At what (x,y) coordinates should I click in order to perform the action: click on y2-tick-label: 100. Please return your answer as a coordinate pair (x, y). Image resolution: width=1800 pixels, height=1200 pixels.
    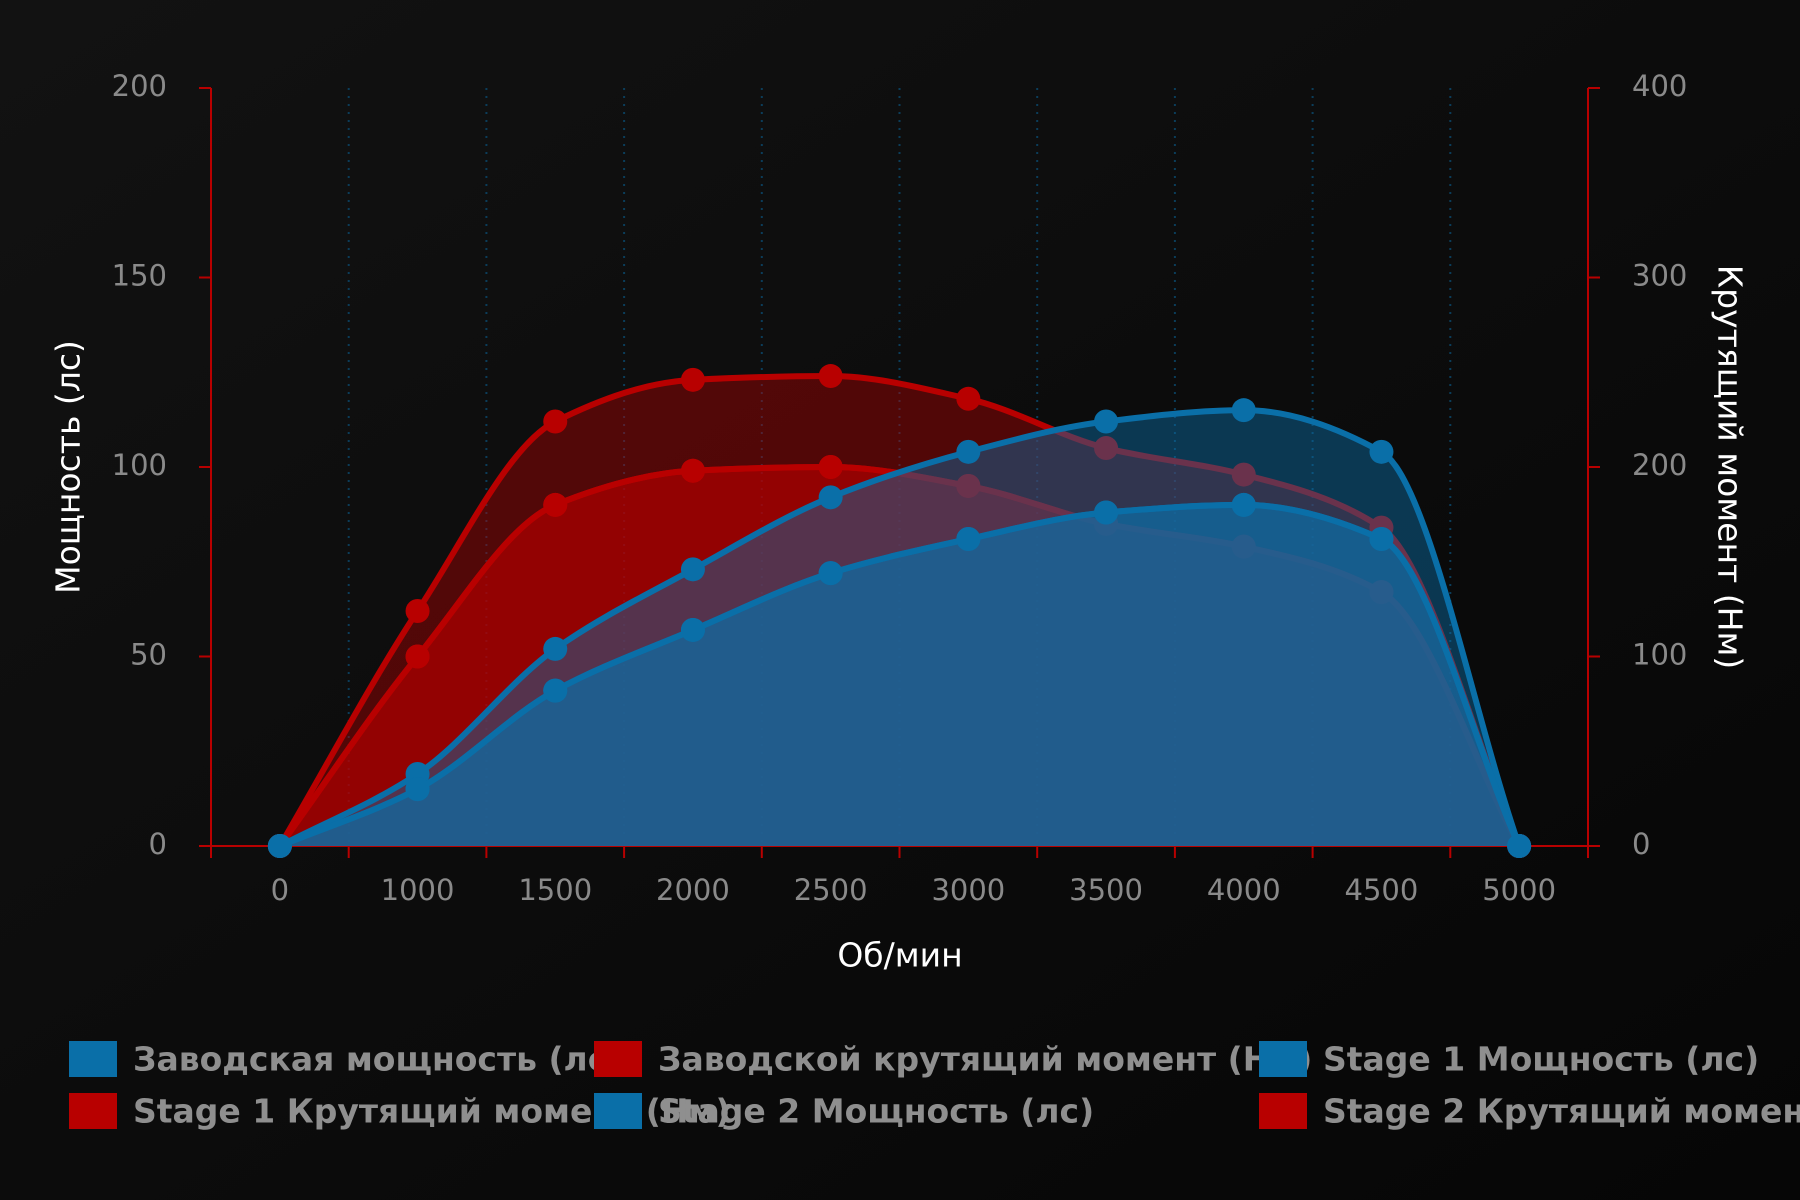
    Looking at the image, I should click on (1659, 655).